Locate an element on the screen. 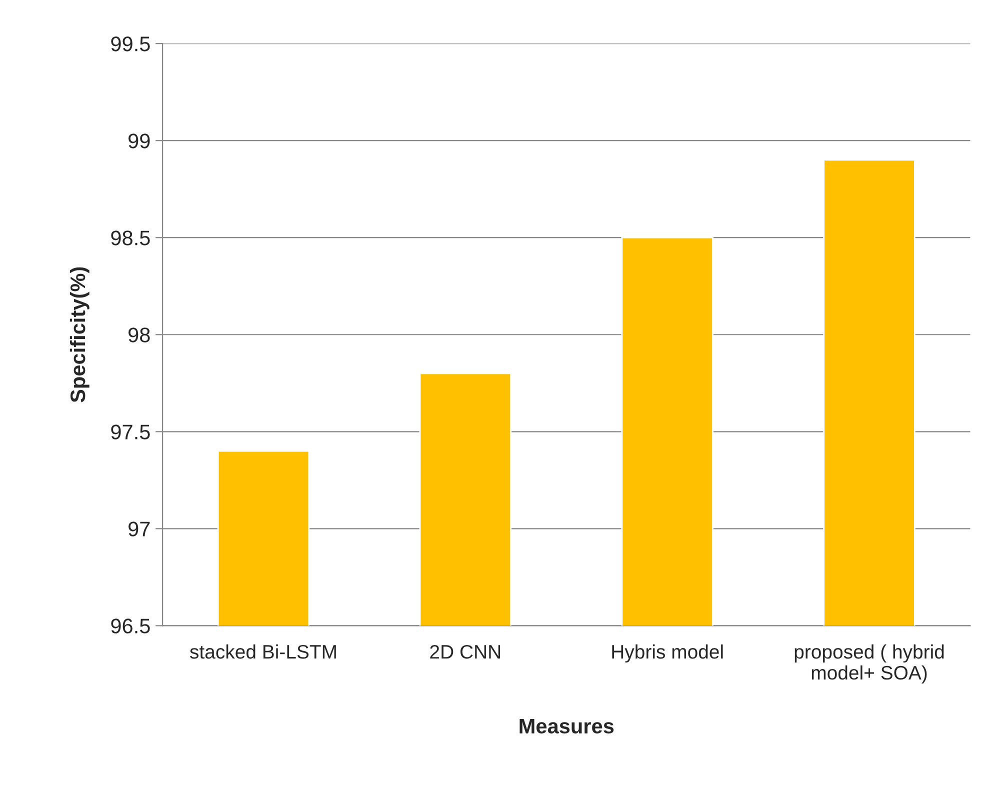  x-tick-label: proposed ( hybrid model+ SOA) is located at coordinates (869, 664).